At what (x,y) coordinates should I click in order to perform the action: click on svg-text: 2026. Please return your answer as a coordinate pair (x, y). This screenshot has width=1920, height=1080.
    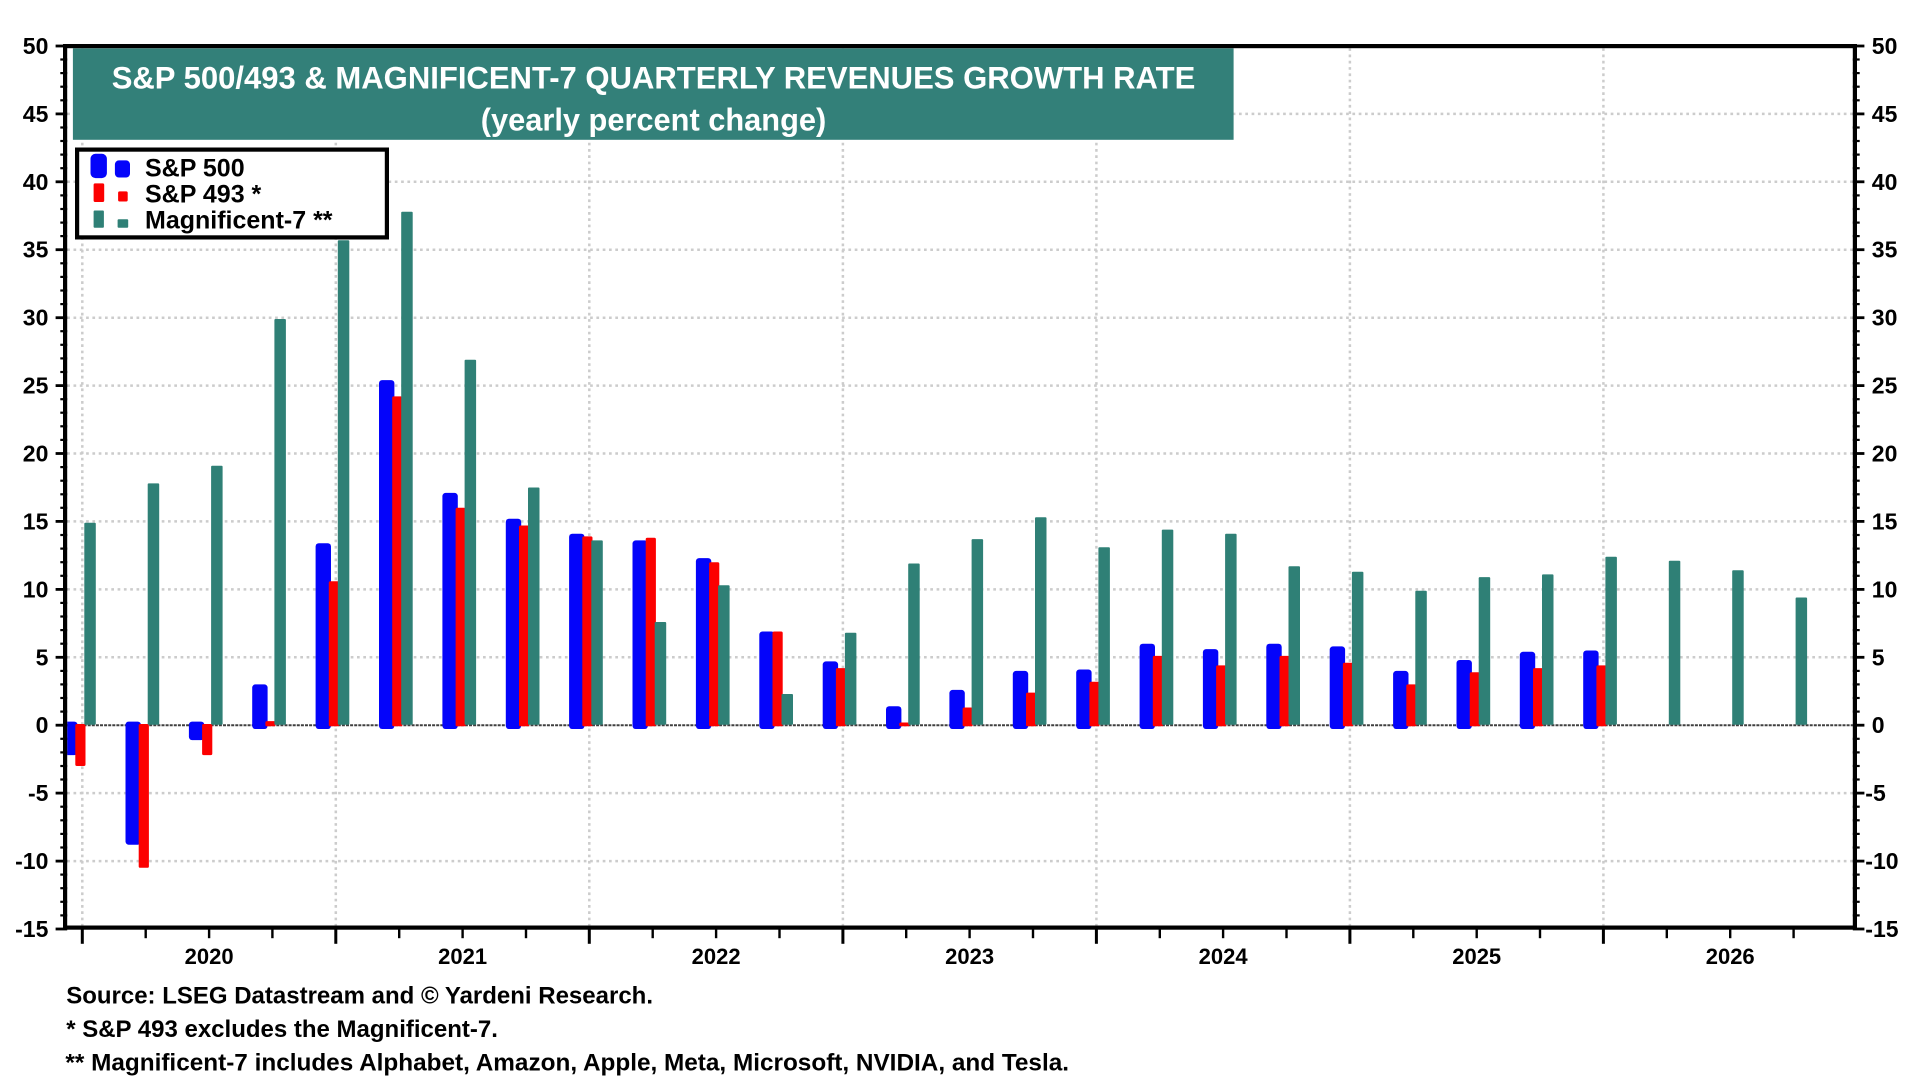
    Looking at the image, I should click on (1730, 956).